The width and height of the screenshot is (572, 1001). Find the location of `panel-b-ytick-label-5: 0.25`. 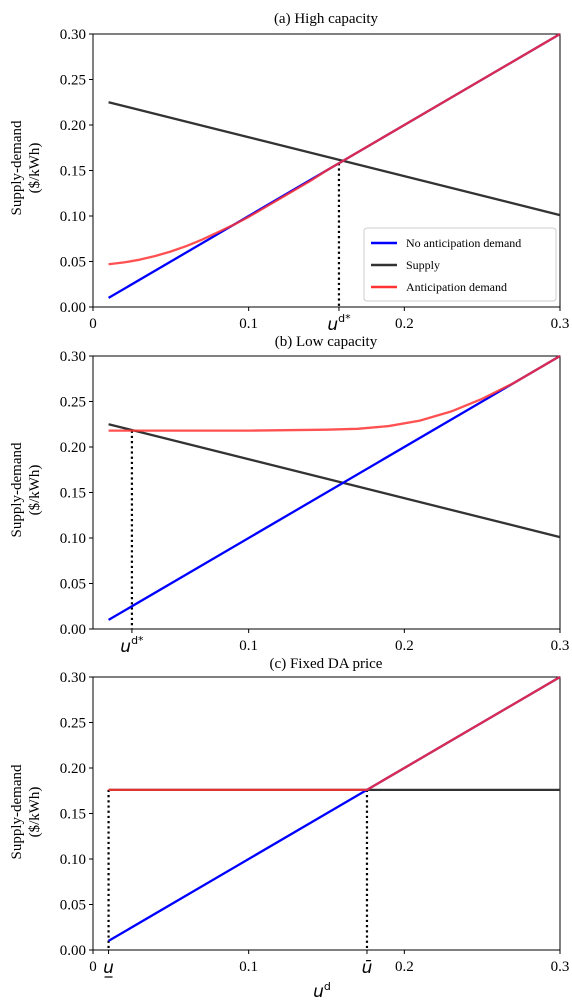

panel-b-ytick-label-5: 0.25 is located at coordinates (73, 403).